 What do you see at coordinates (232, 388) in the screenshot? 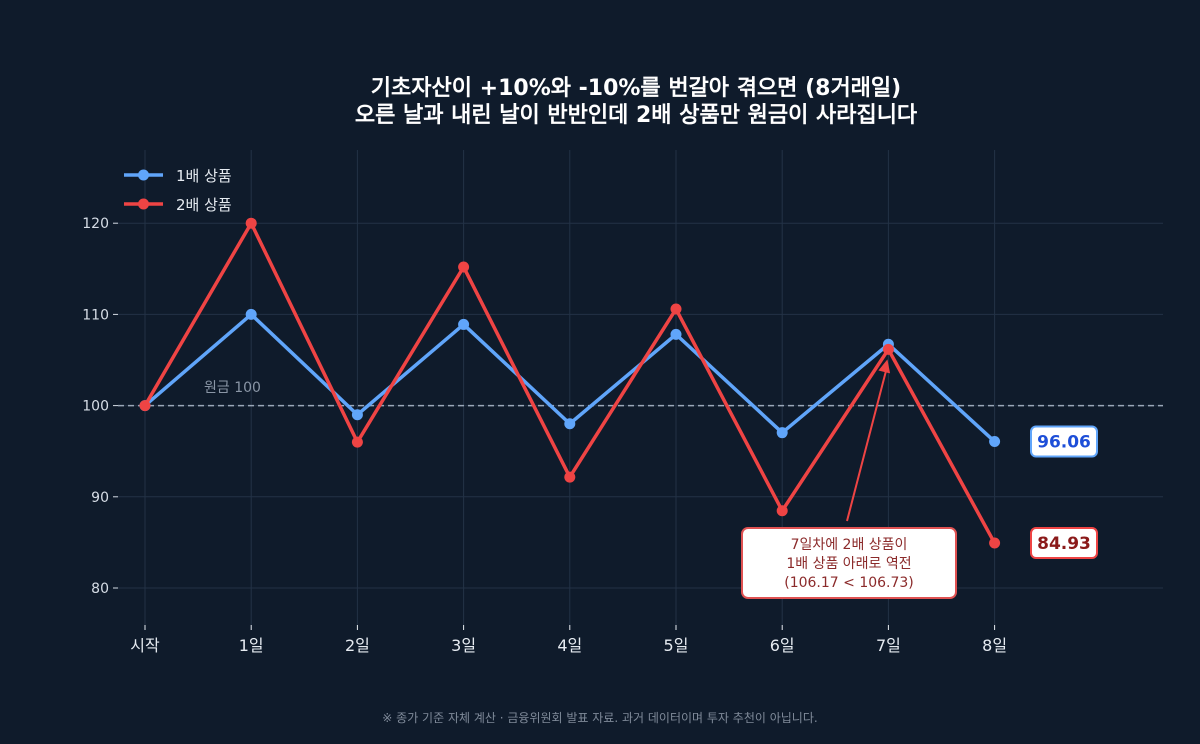
I see `baseline-label: 원금 100` at bounding box center [232, 388].